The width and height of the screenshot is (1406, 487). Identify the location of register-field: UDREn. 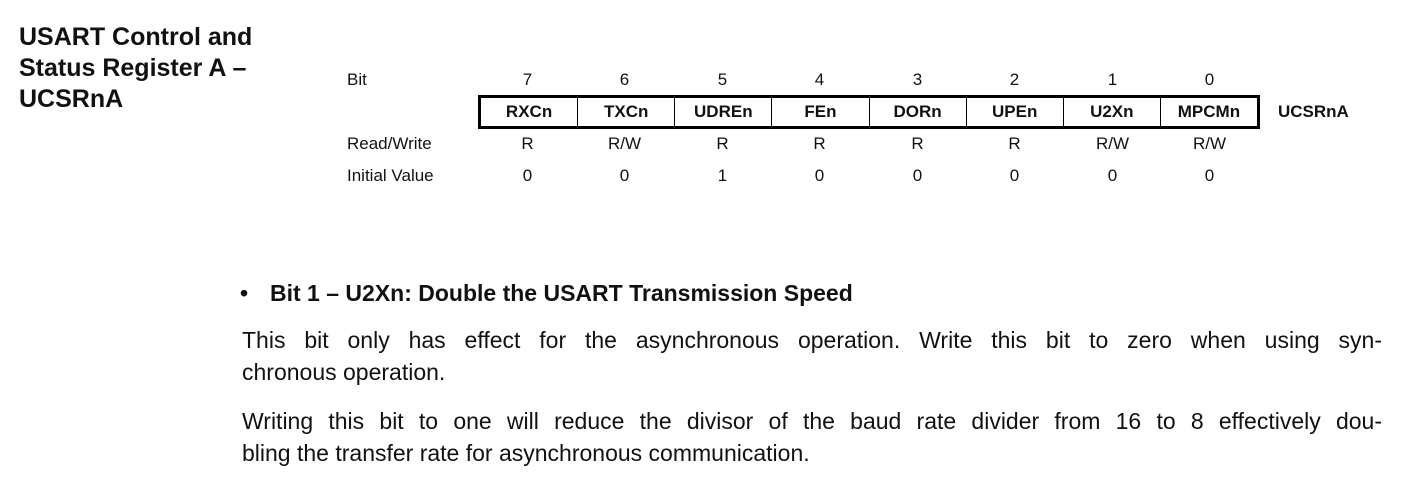
(722, 112).